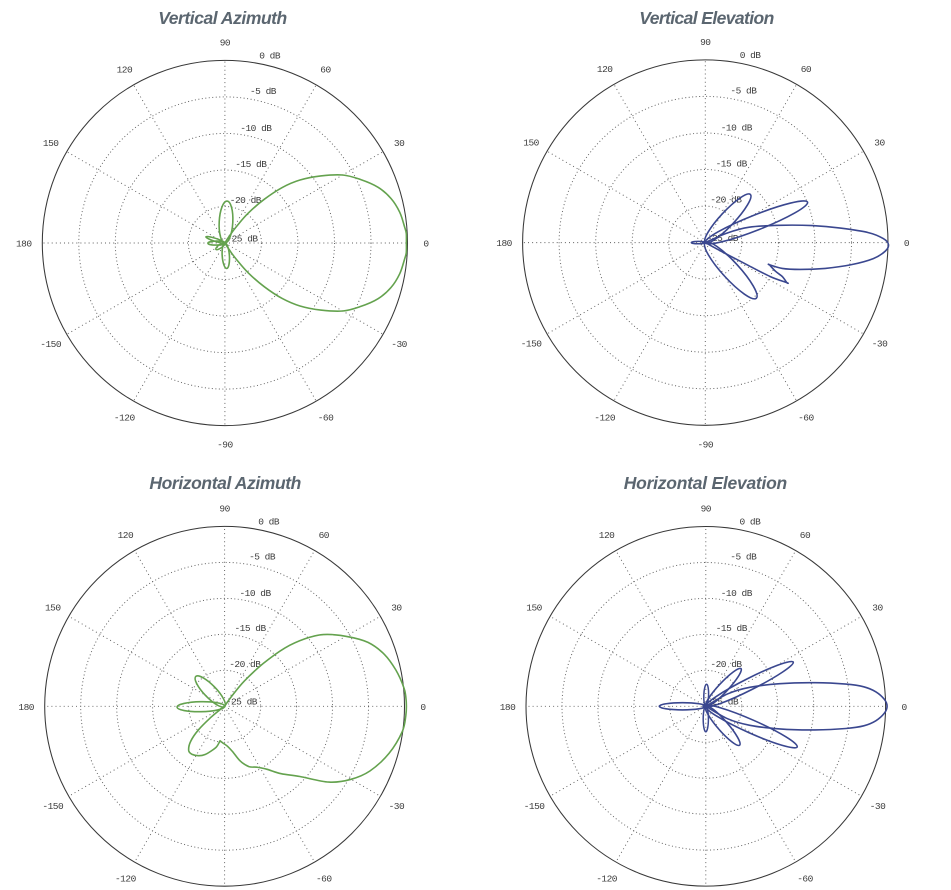  Describe the element at coordinates (225, 483) in the screenshot. I see `svg-text: Horizontal Azimuth` at that location.